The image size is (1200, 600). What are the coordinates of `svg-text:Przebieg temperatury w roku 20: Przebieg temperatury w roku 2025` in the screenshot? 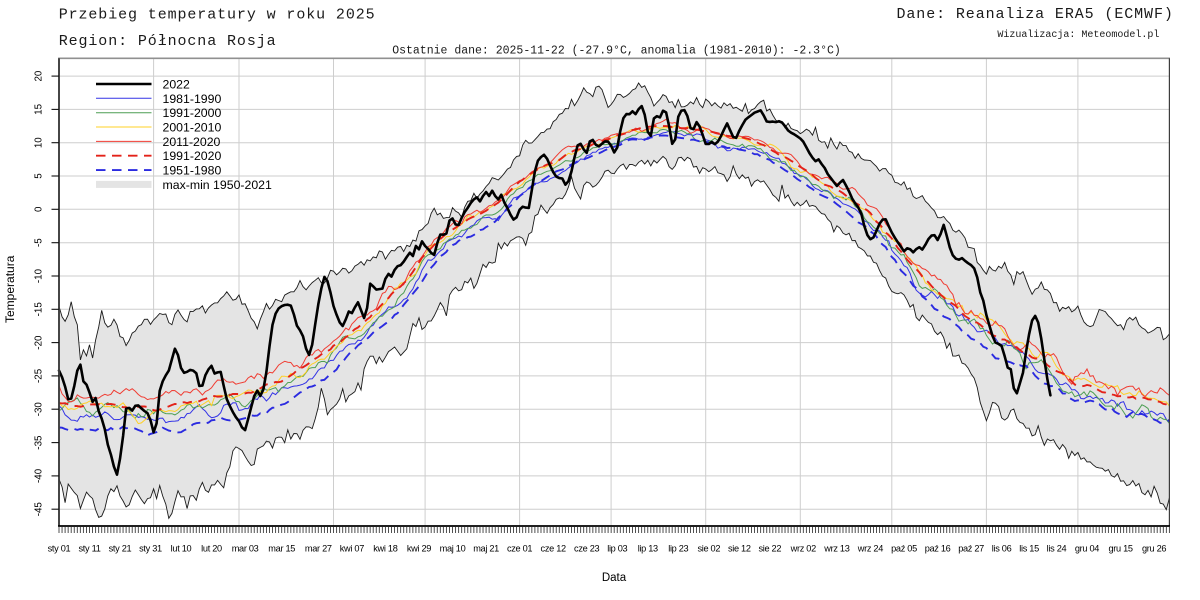 It's located at (217, 15).